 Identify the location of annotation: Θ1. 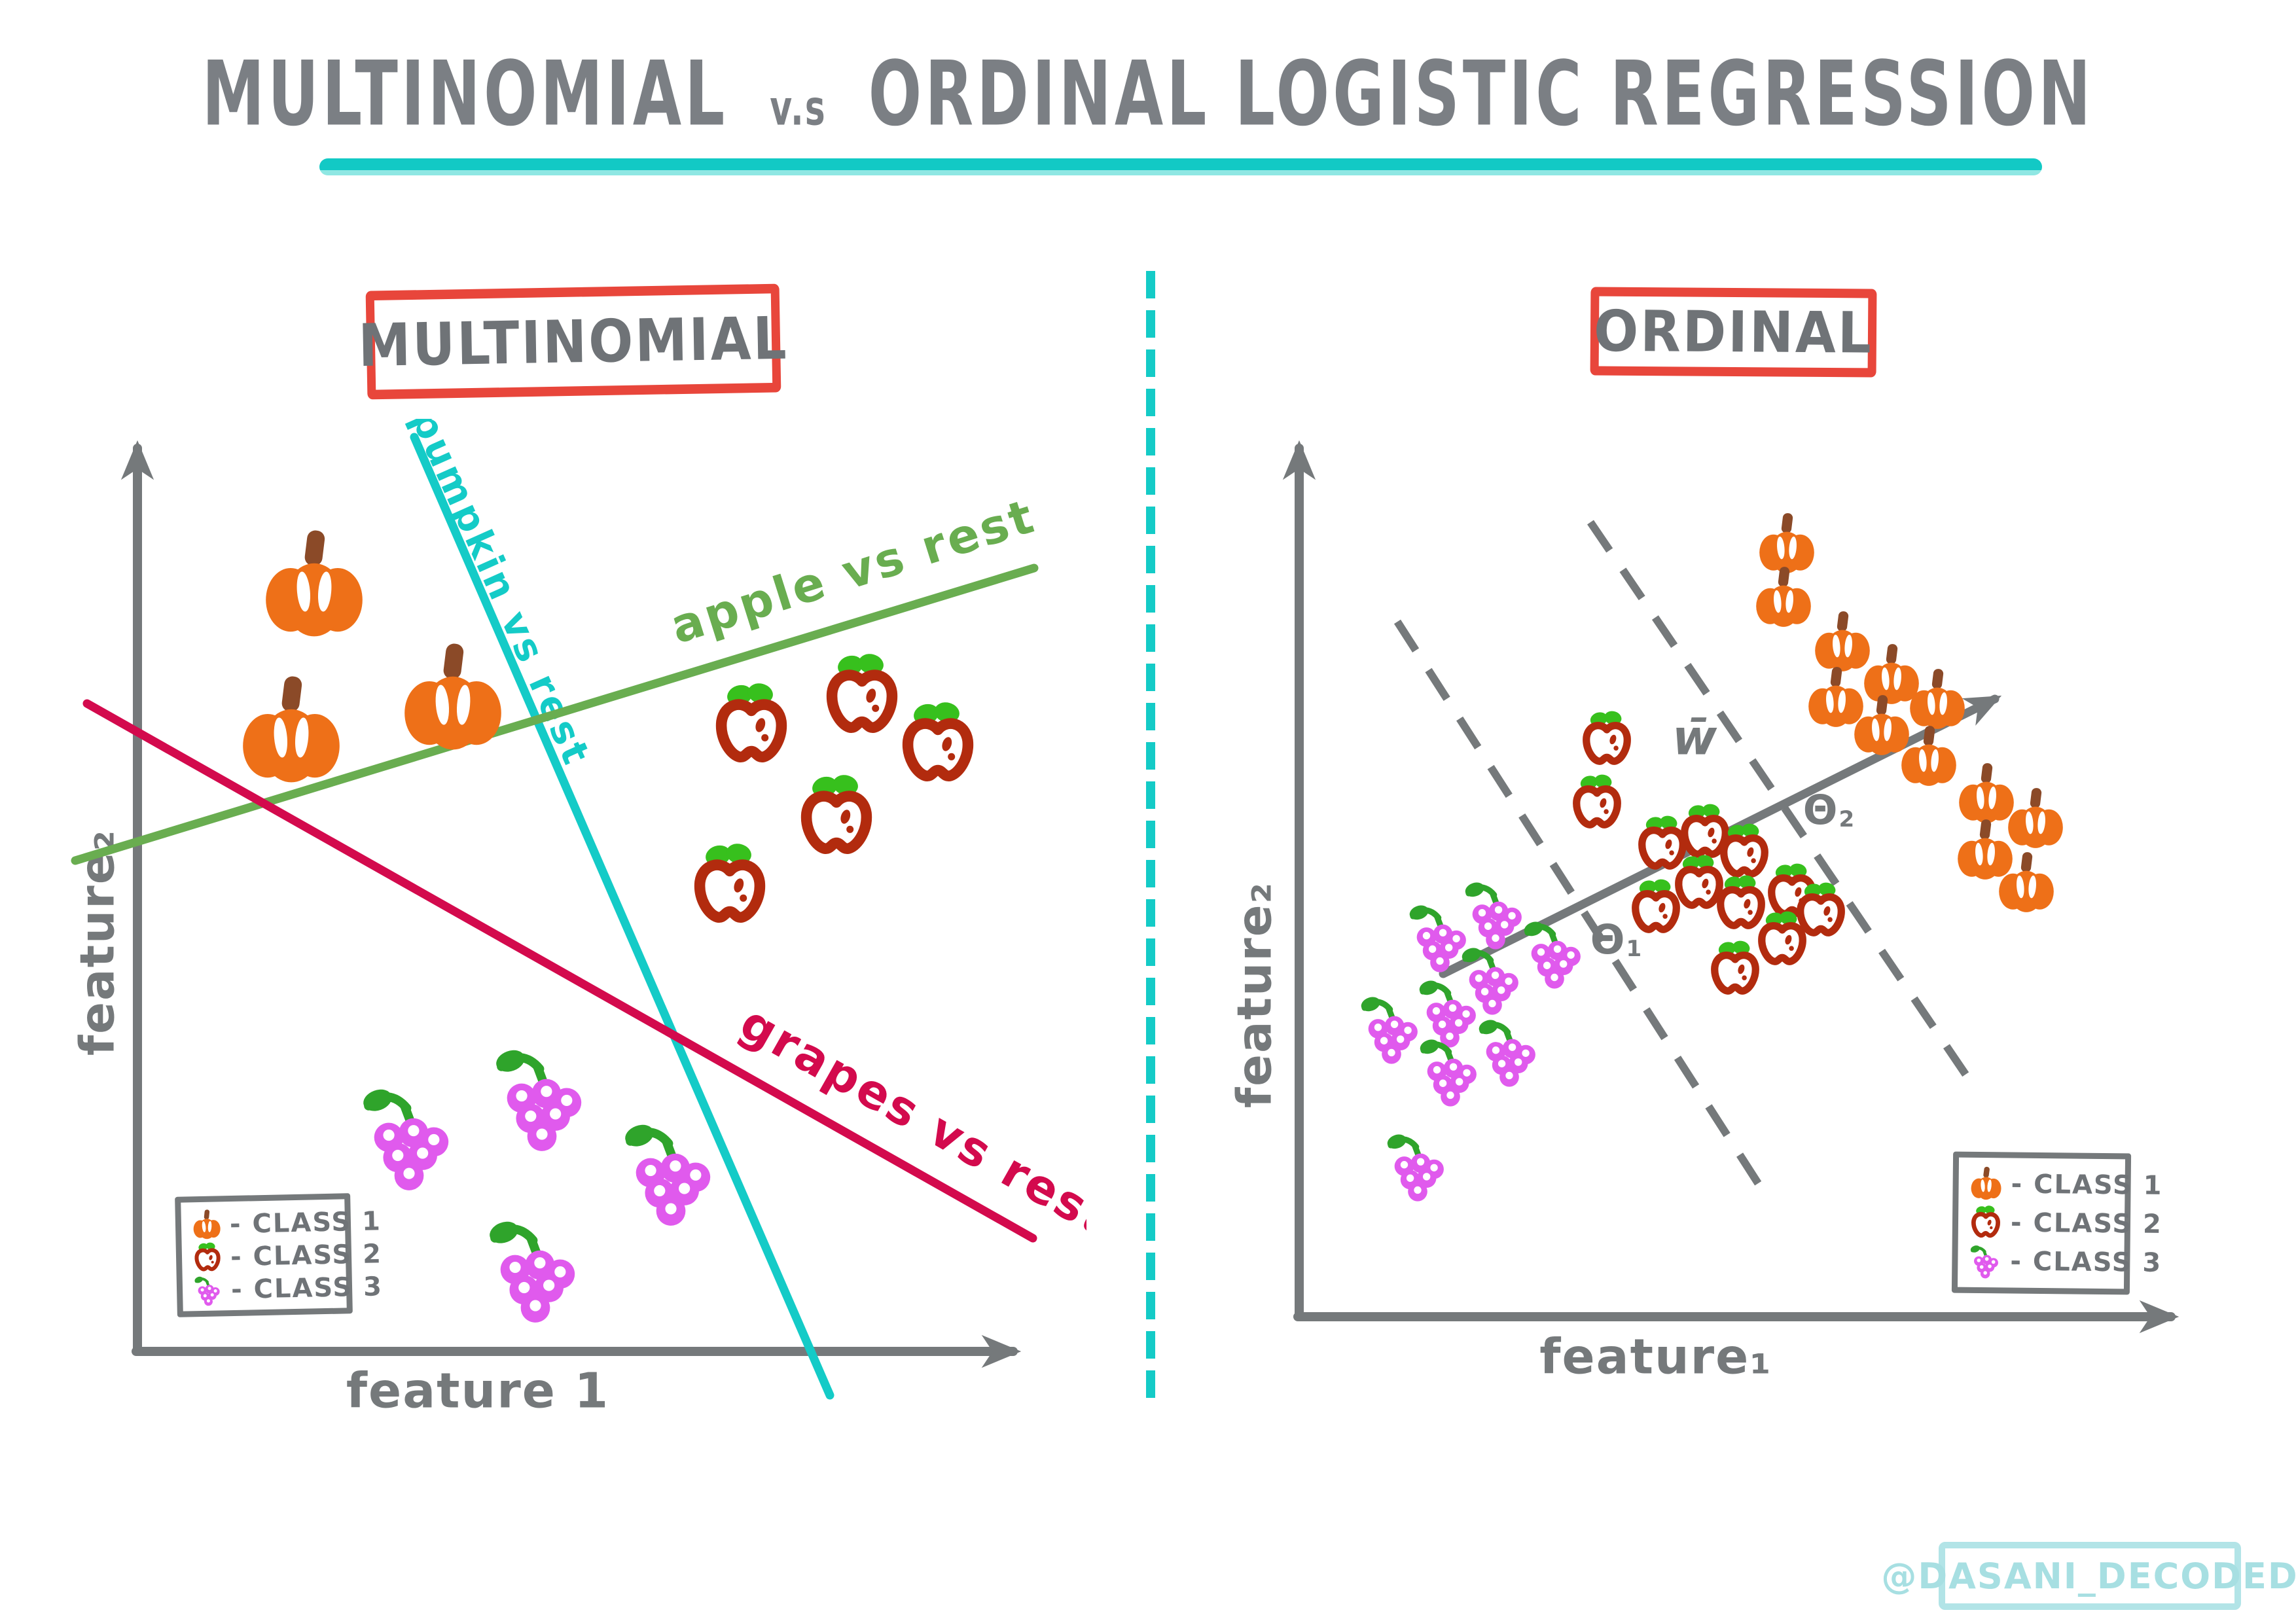
(1616, 940).